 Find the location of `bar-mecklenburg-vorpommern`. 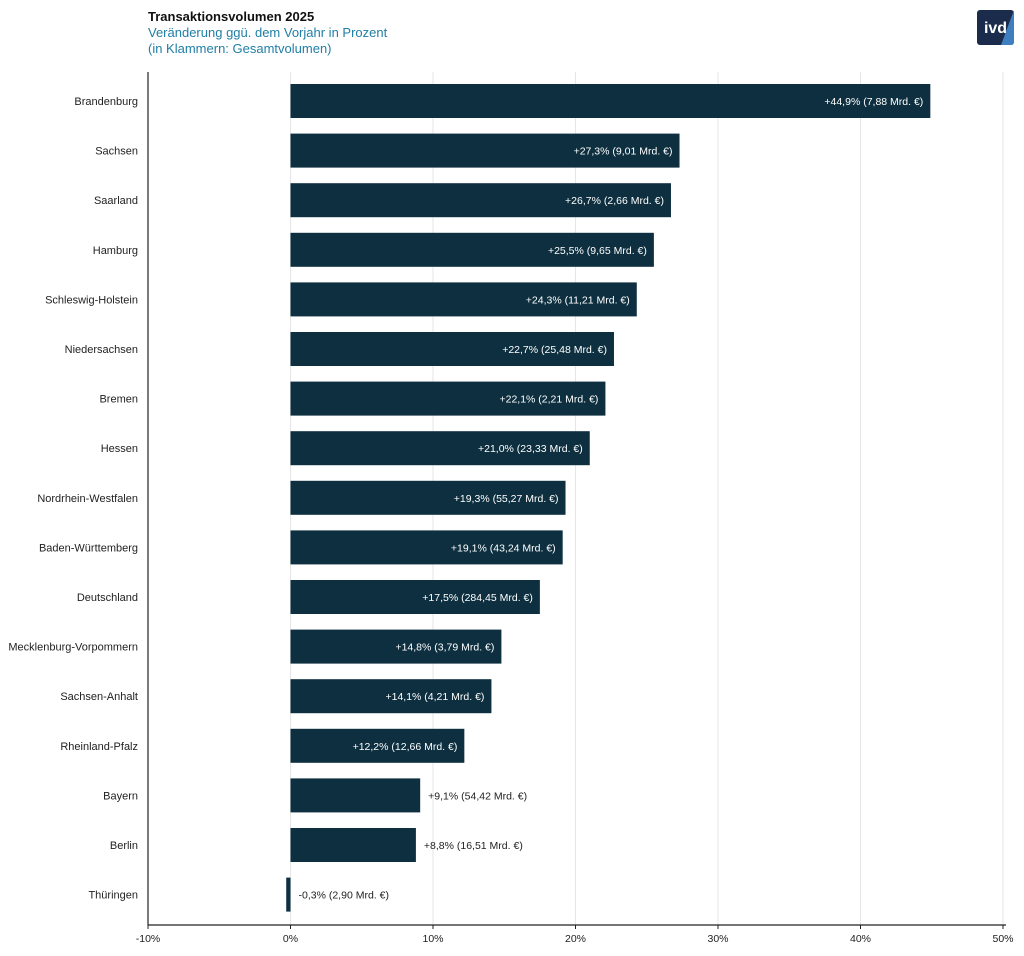

bar-mecklenburg-vorpommern is located at coordinates (396, 646).